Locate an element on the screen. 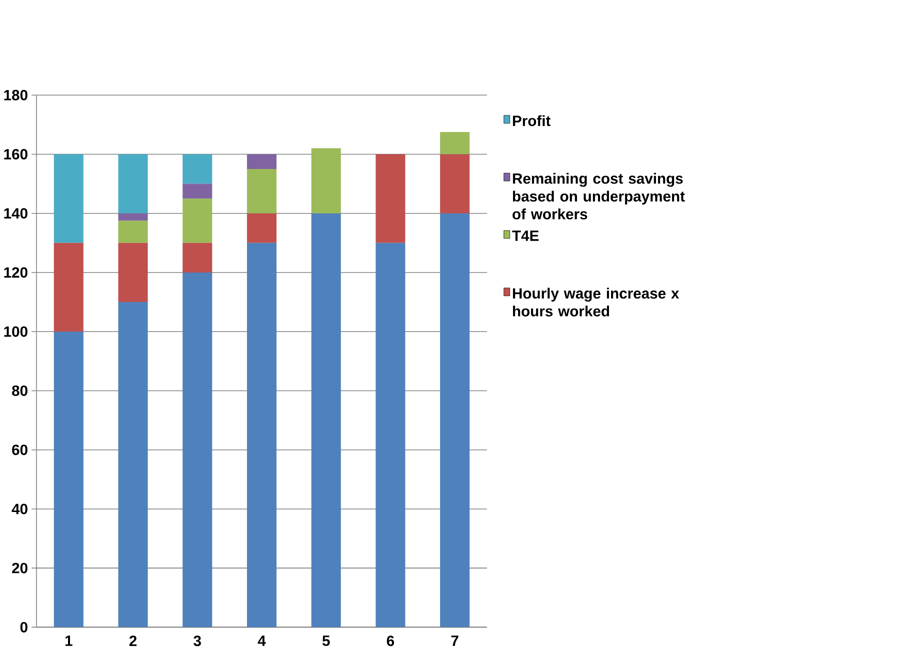  y-tick-label: 80 is located at coordinates (20, 391).